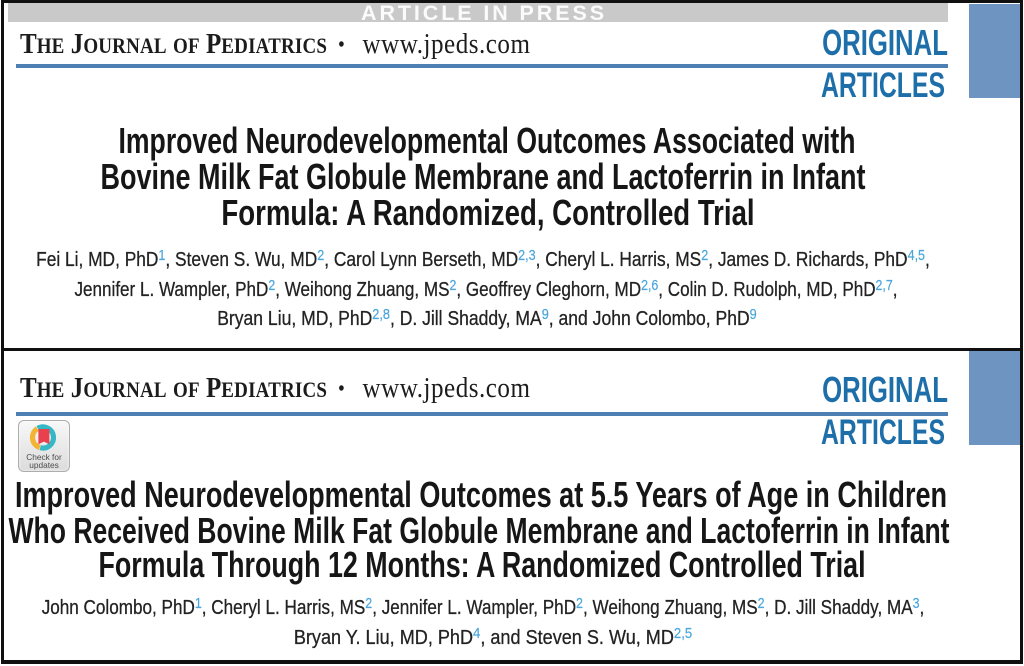 The image size is (1024, 666). I want to click on svg-text: Check for, so click(44, 457).